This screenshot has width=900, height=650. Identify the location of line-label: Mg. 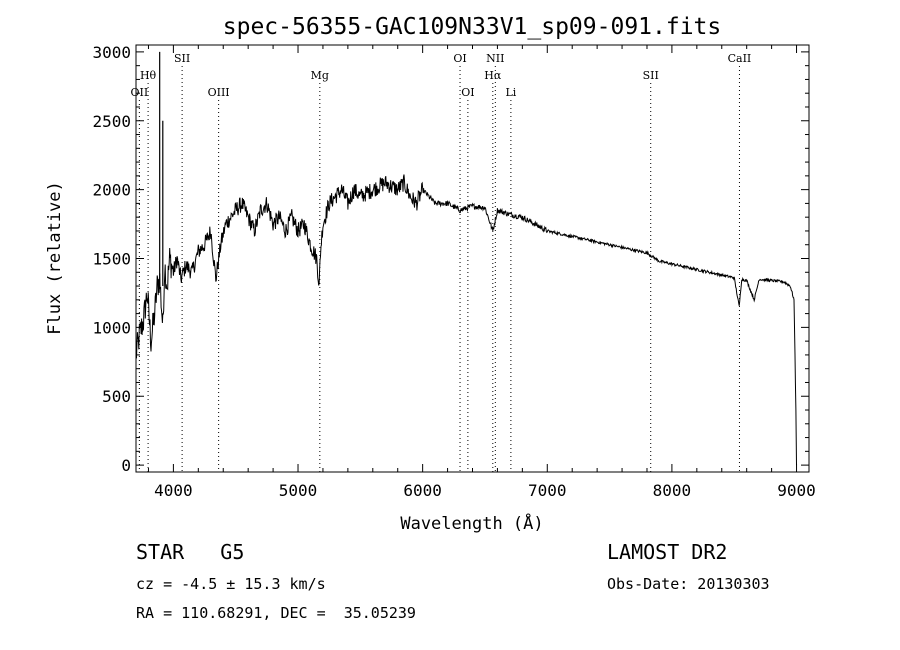
(320, 75).